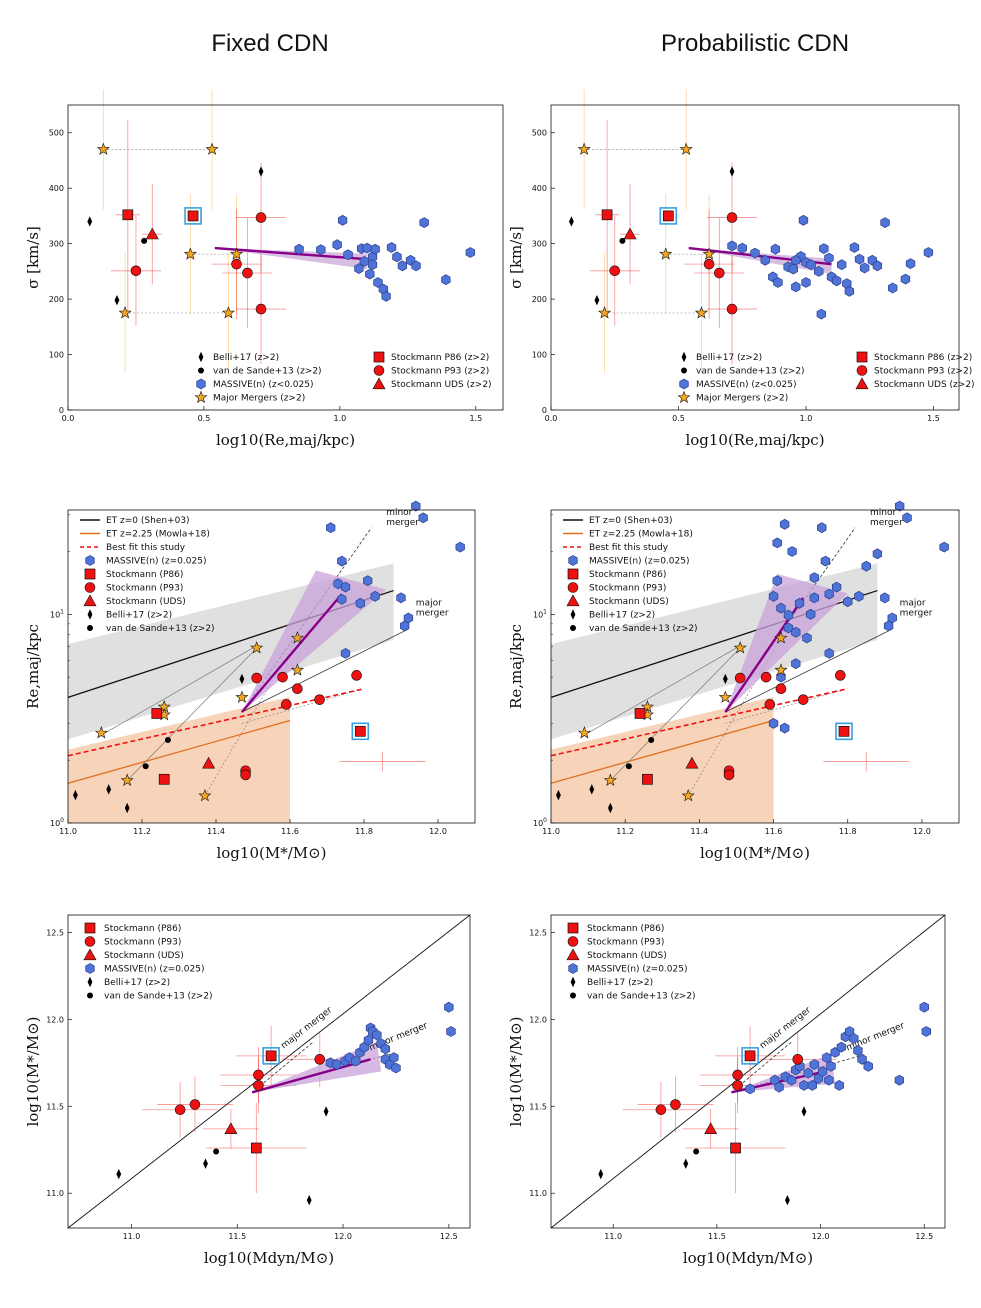 The height and width of the screenshot is (1308, 981). What do you see at coordinates (760, 261) in the screenshot?
I see `sigma_right-trend-band` at bounding box center [760, 261].